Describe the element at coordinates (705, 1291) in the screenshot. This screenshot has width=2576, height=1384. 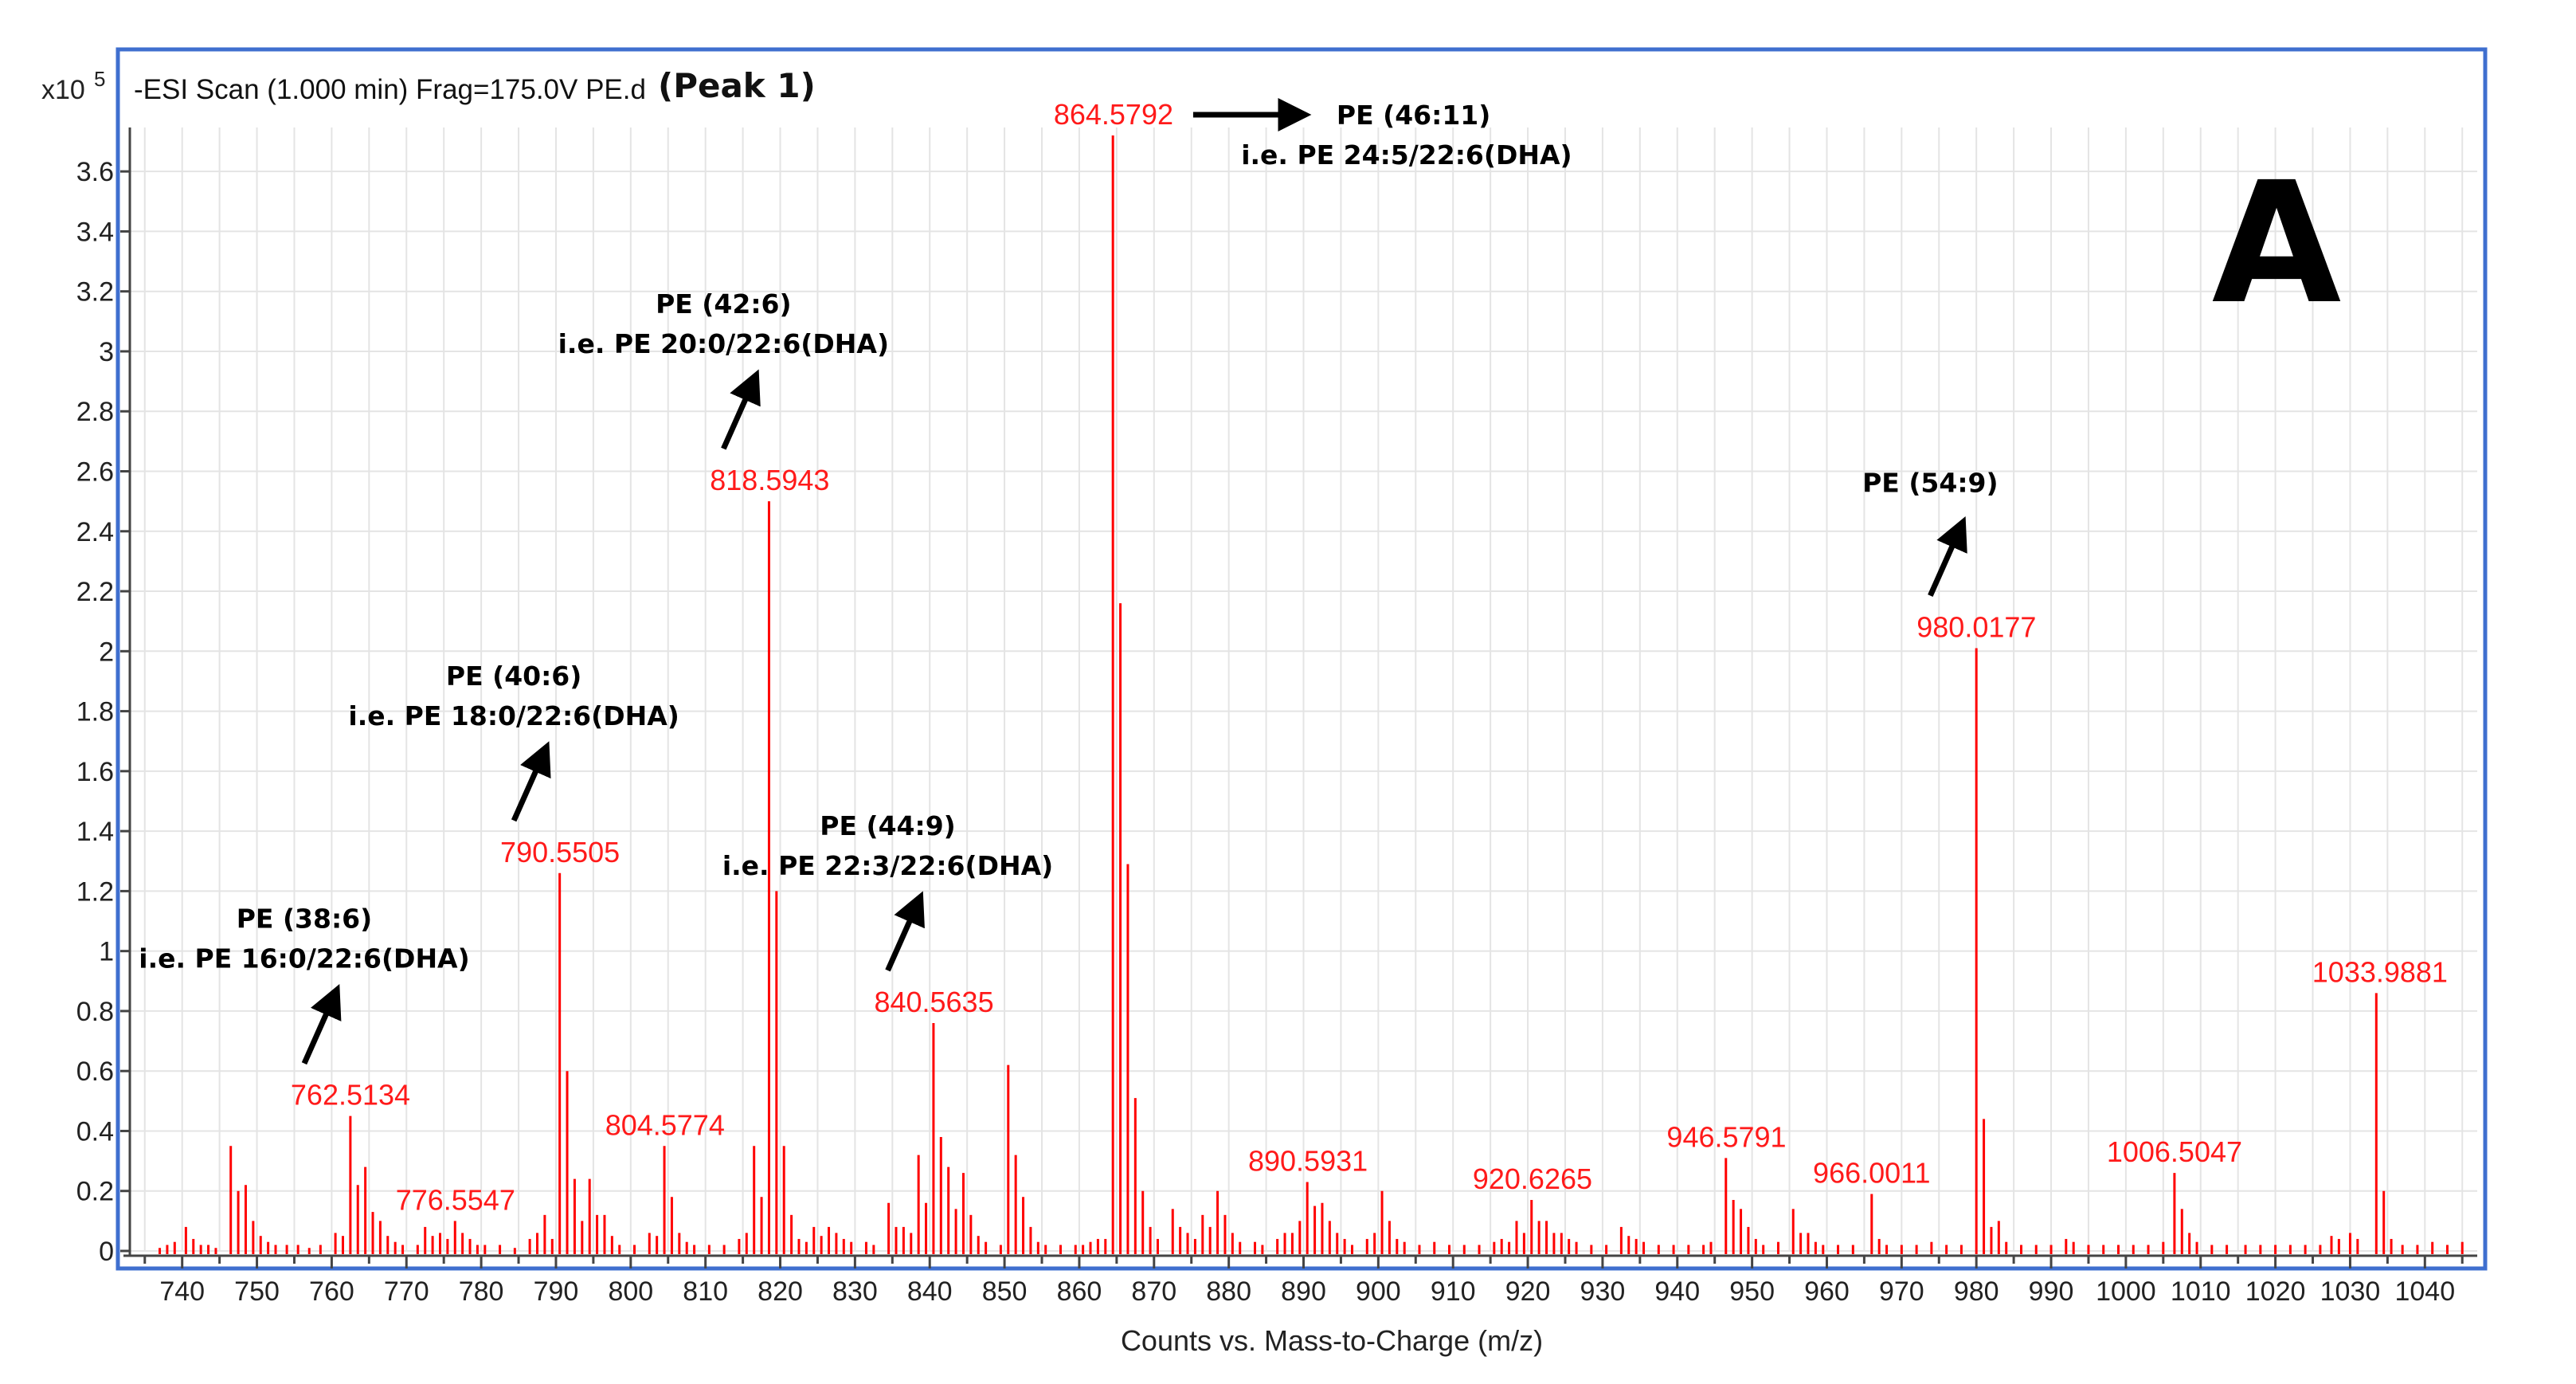
I see `x-tick-label: 810` at that location.